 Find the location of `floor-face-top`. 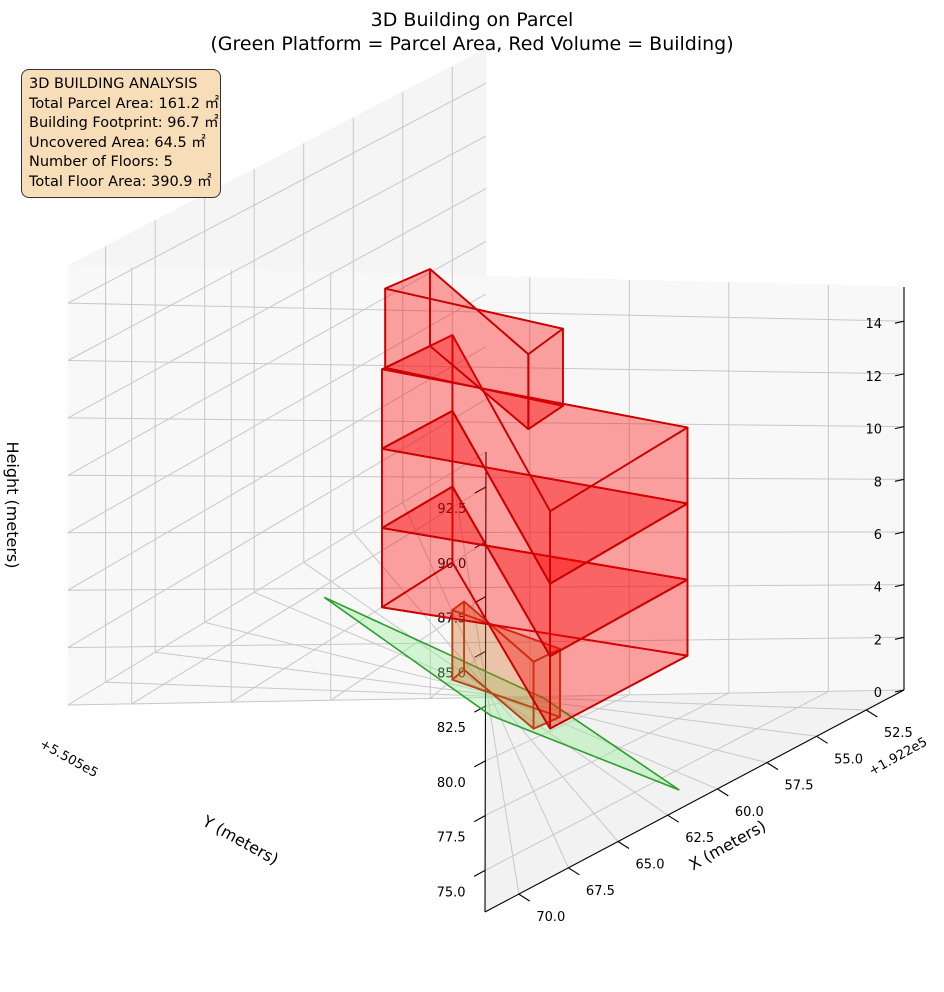

floor-face-top is located at coordinates (474, 312).